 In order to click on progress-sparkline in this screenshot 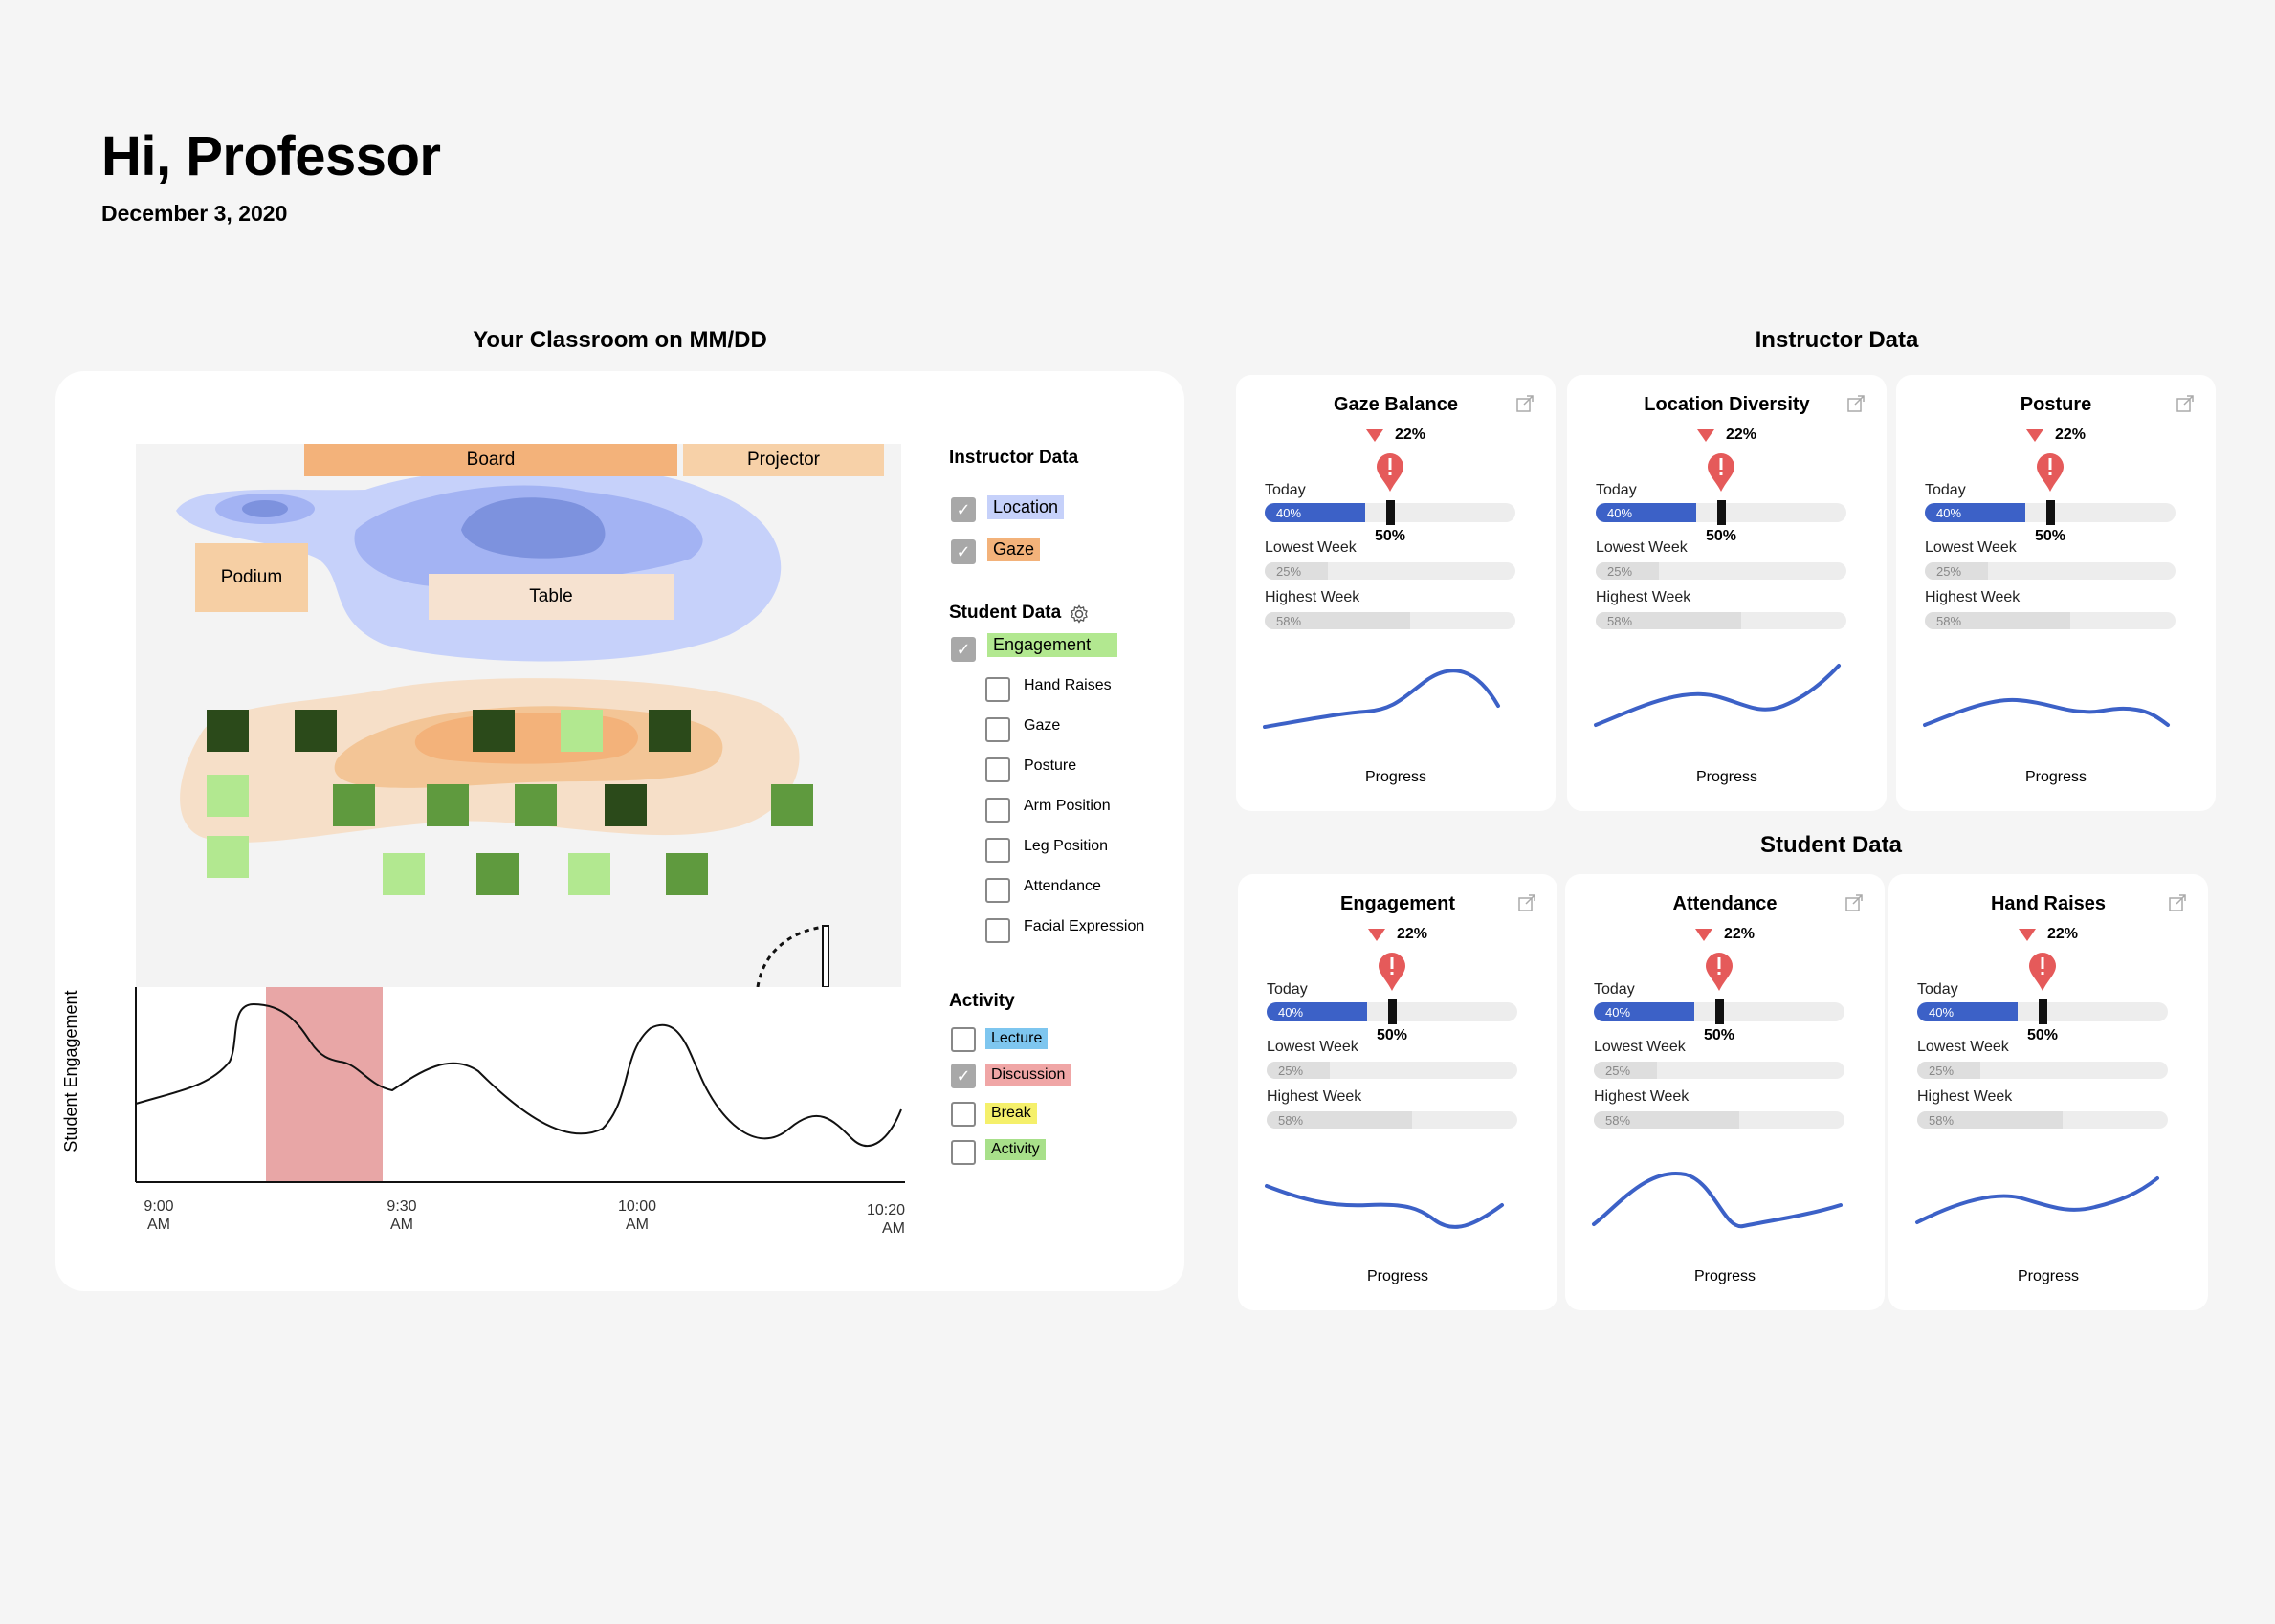, I will do `click(2037, 1200)`.